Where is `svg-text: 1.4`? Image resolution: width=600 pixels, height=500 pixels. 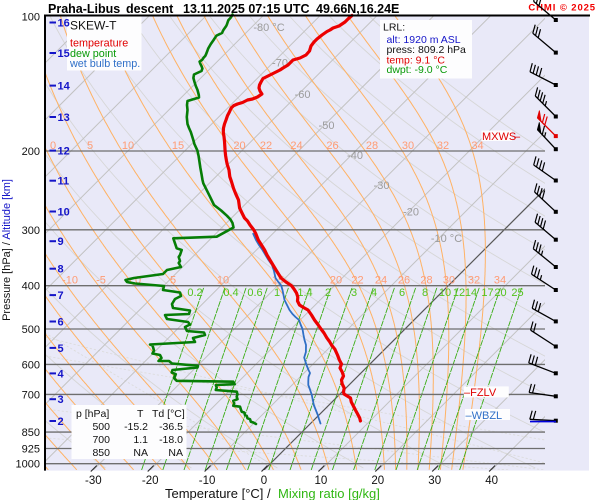
svg-text: 1.4 is located at coordinates (304, 293).